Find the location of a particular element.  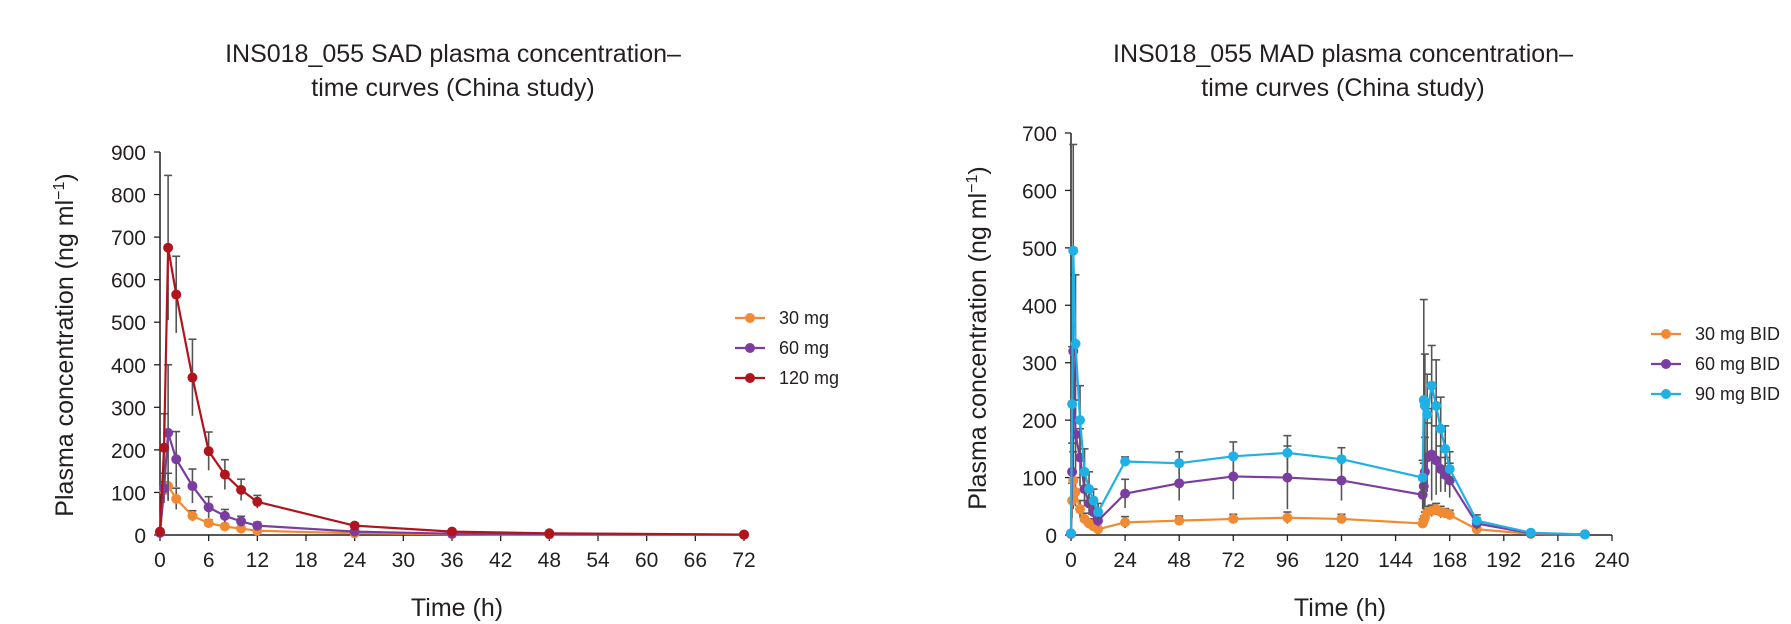

sad-series-60-mg is located at coordinates (452, 451).